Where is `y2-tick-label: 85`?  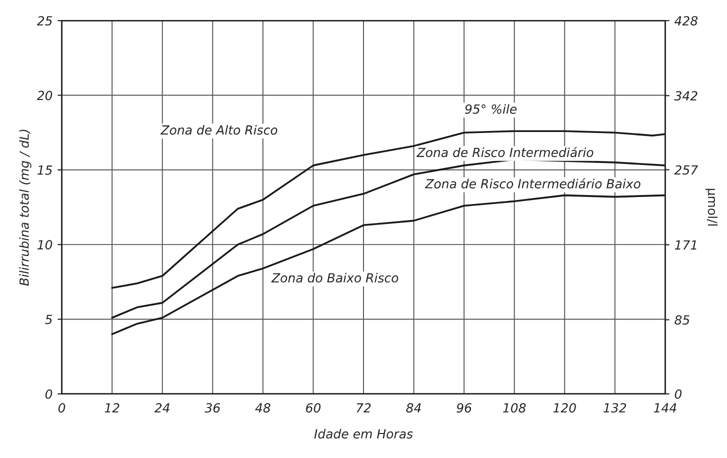
y2-tick-label: 85 is located at coordinates (682, 320).